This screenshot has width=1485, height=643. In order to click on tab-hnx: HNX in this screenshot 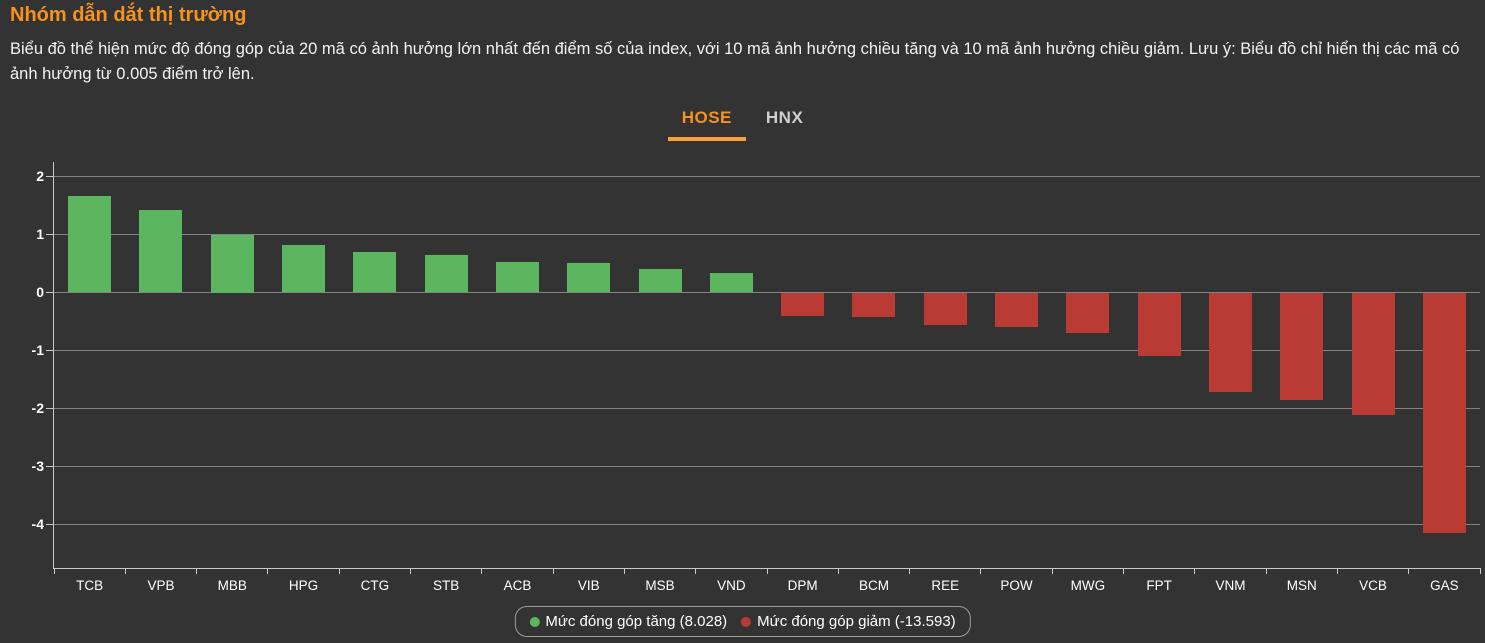, I will do `click(784, 117)`.